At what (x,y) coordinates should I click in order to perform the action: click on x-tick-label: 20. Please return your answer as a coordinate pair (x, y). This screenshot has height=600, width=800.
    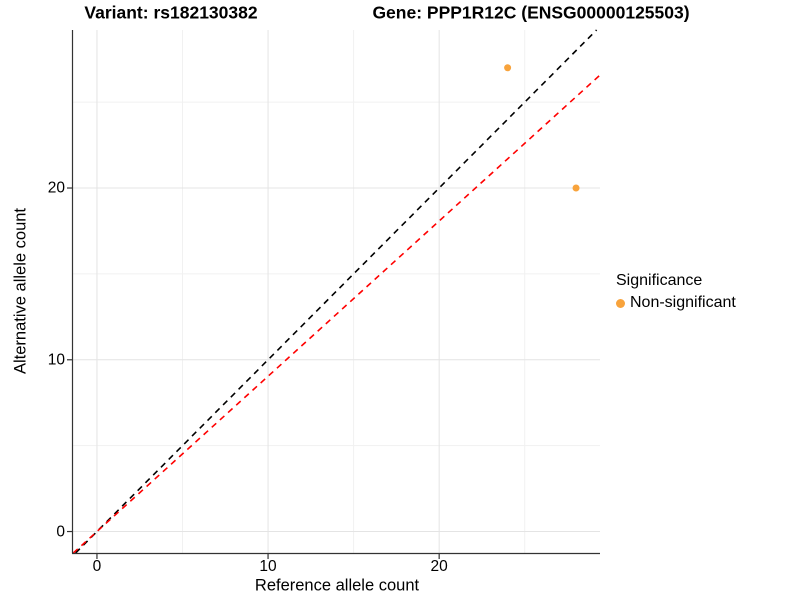
    Looking at the image, I should click on (439, 566).